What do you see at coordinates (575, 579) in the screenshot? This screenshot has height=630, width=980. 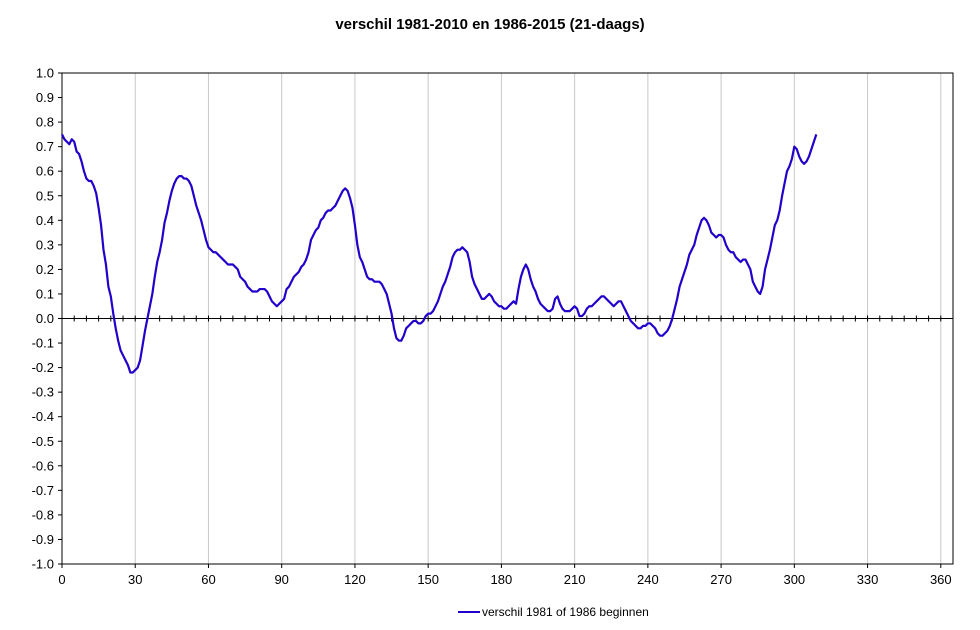 I see `x-tick-label: 210` at bounding box center [575, 579].